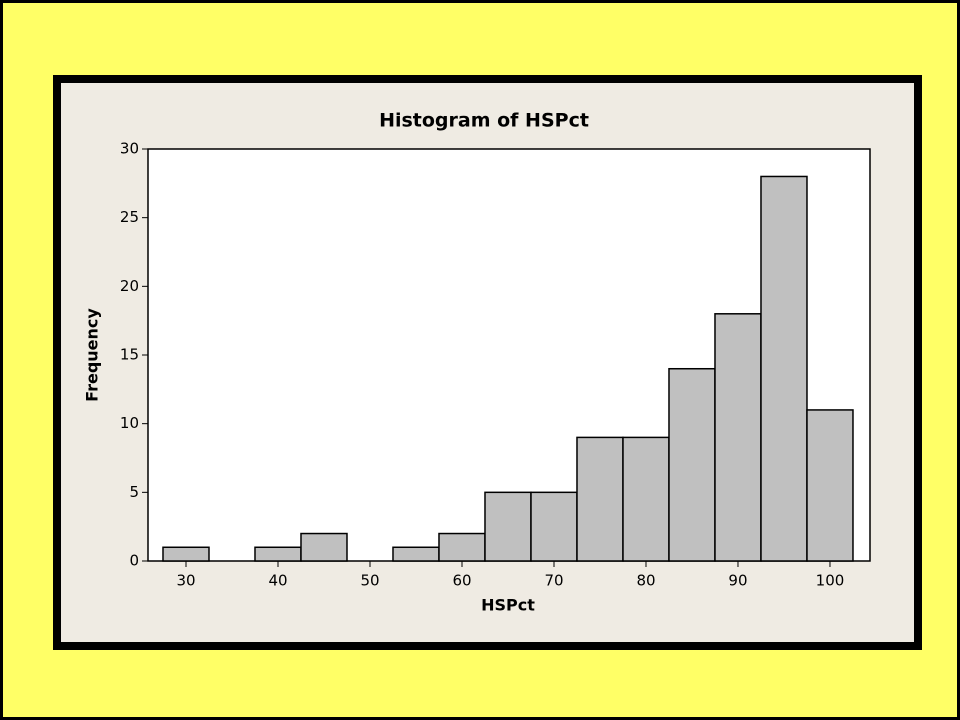 The width and height of the screenshot is (960, 720). I want to click on x-tick-label: 30, so click(185, 581).